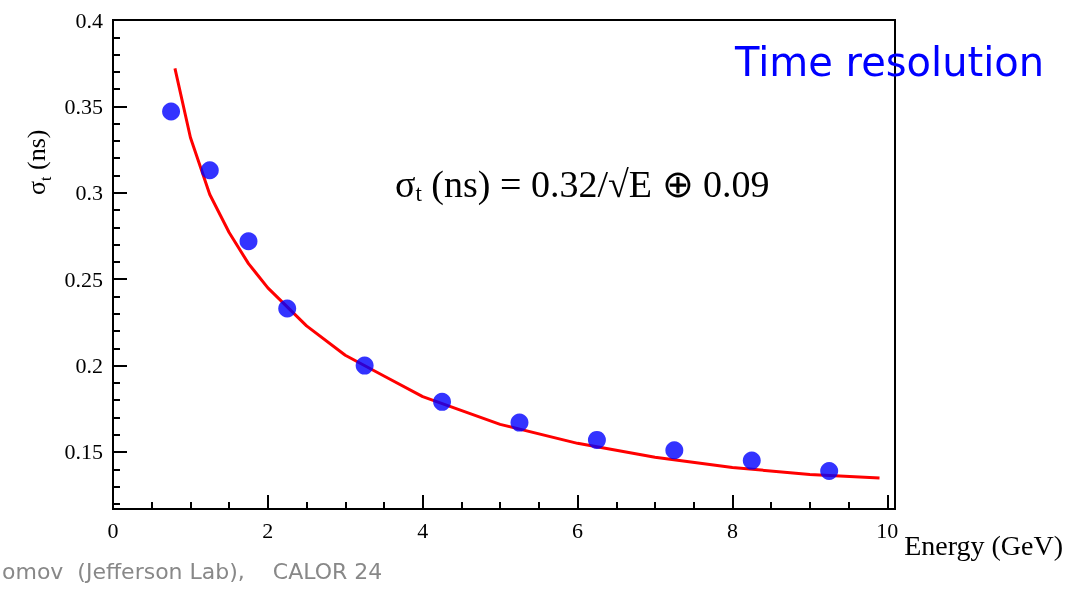 The height and width of the screenshot is (592, 1073). Describe the element at coordinates (268, 530) in the screenshot. I see `x-tick-label: 2` at that location.